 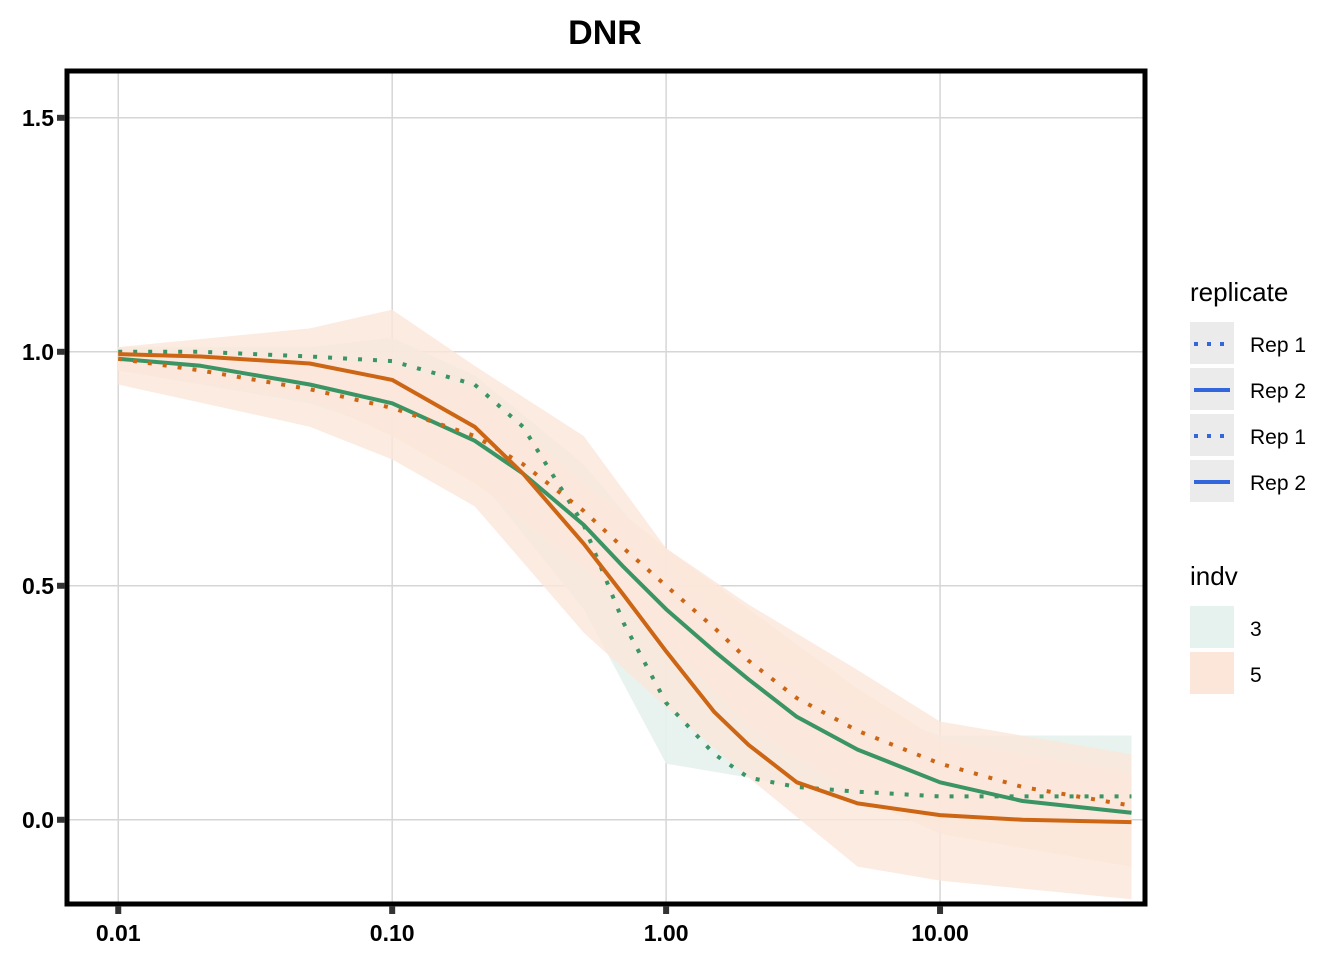 I want to click on legend-indv-title: indv, so click(x=1214, y=576).